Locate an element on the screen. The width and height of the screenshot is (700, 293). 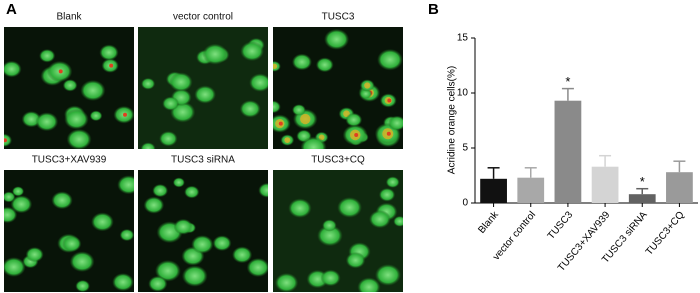
image-caption: TUSC3 siRNA is located at coordinates (203, 160).